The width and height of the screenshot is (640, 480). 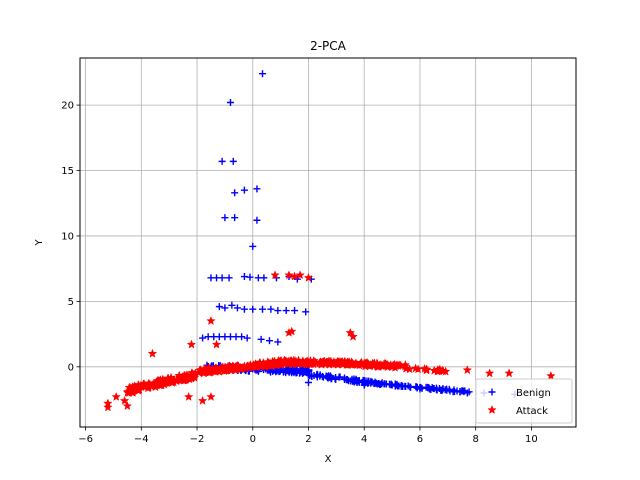 I want to click on y-tick-label: 20, so click(x=67, y=106).